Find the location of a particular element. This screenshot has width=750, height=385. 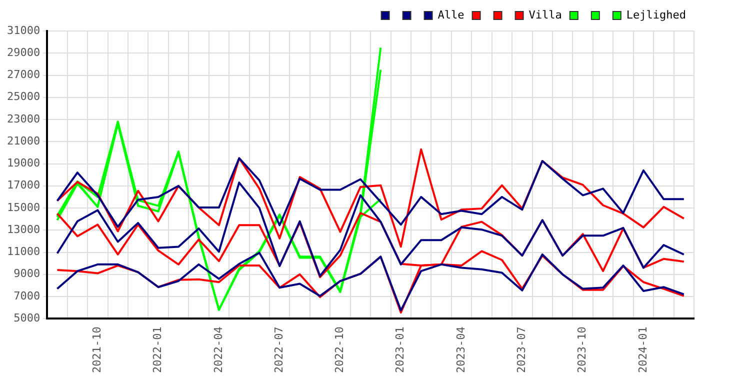

y-tick-label: 11000 is located at coordinates (23, 251).